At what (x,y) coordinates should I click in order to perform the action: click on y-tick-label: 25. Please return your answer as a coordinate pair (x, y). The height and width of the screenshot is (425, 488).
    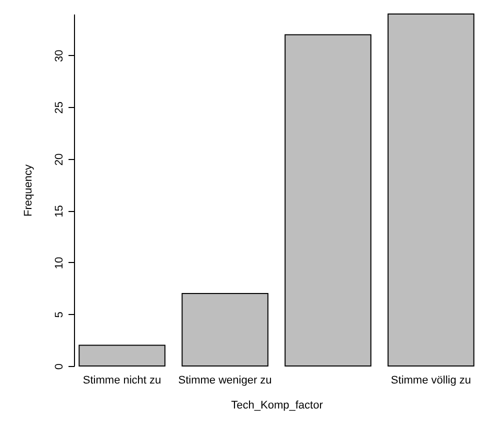
    Looking at the image, I should click on (60, 108).